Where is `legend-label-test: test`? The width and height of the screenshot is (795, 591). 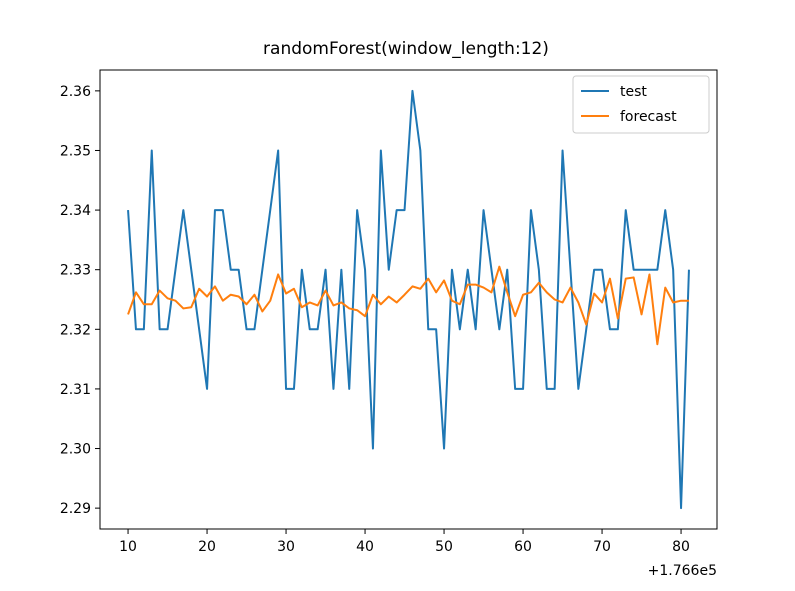 legend-label-test: test is located at coordinates (633, 92).